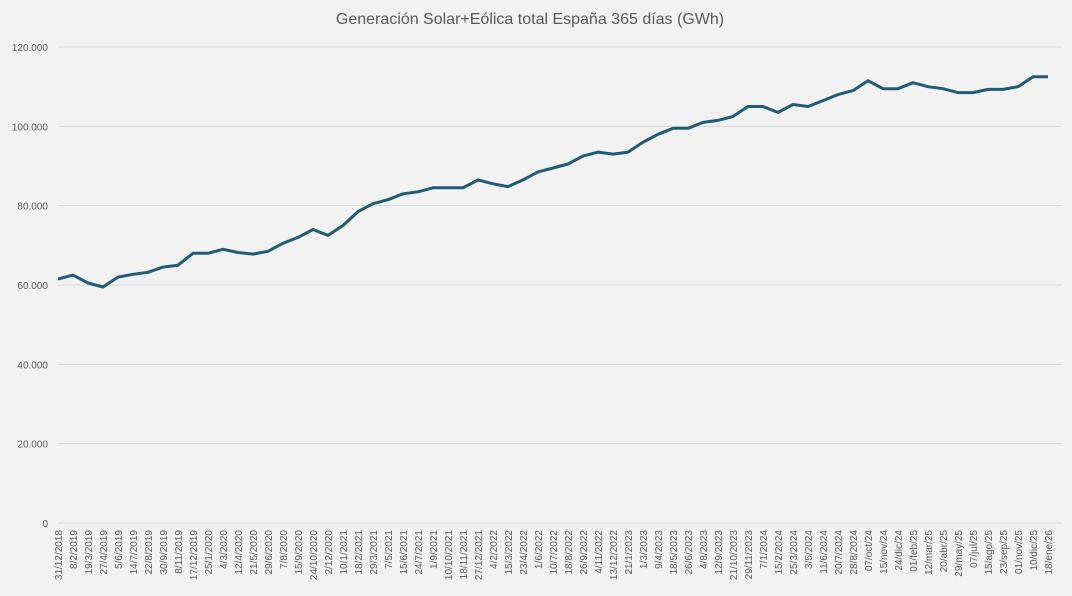  I want to click on x-tick-label: 07/jul/25, so click(974, 549).